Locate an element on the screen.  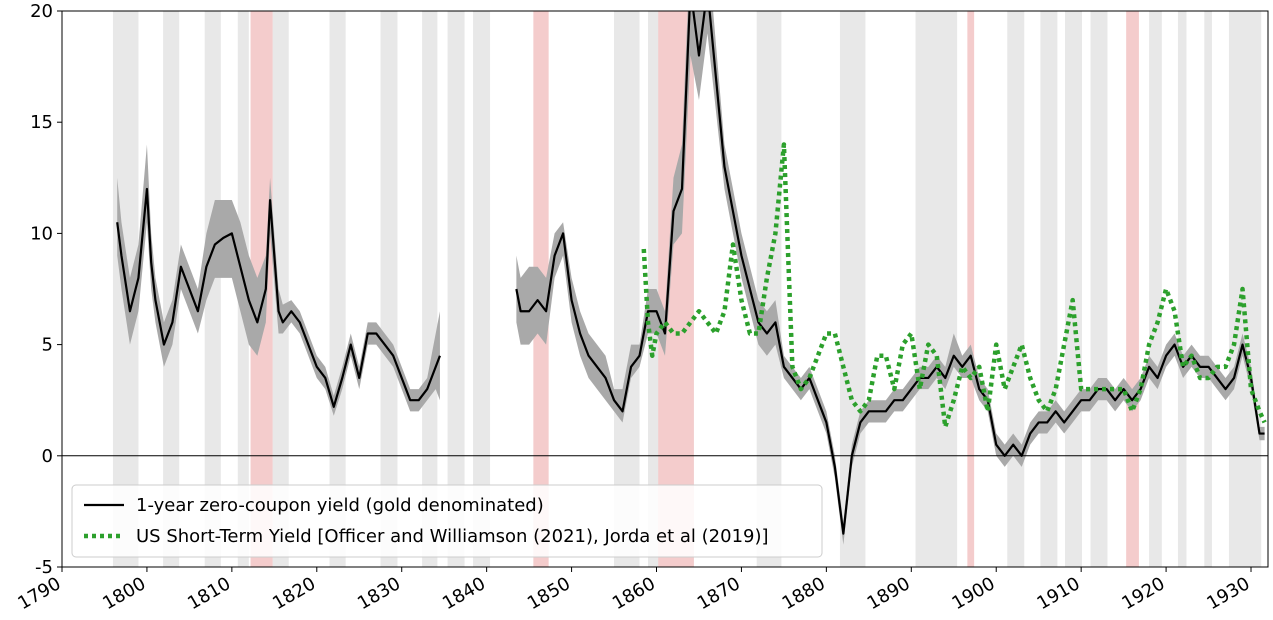
x-tick-label: 1830 is located at coordinates (379, 593).